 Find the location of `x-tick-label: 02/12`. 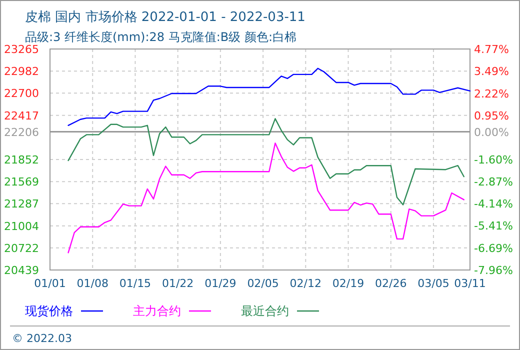

x-tick-label: 02/12 is located at coordinates (306, 283).